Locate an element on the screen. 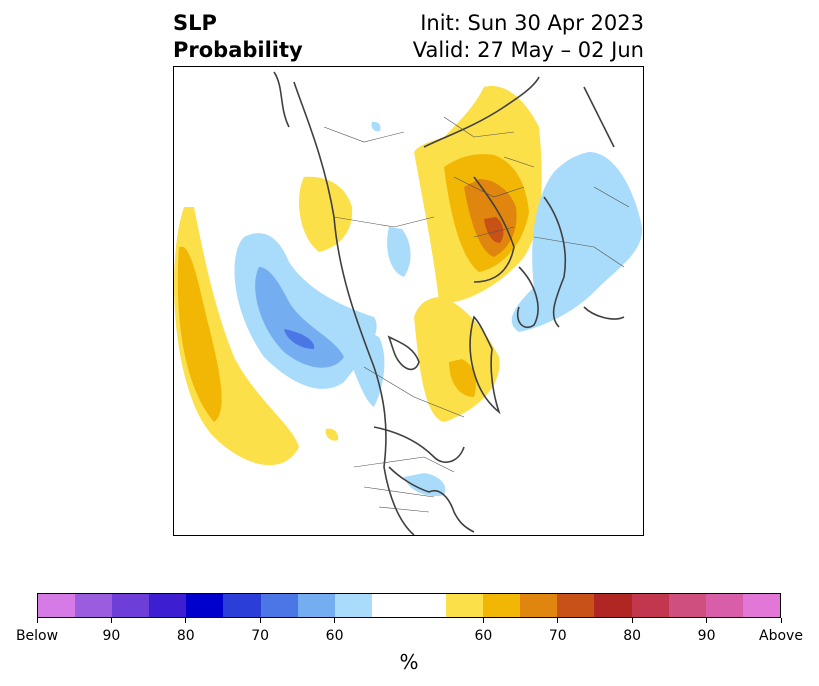 This screenshot has height=686, width=819. title-line-2: Probability is located at coordinates (238, 50).